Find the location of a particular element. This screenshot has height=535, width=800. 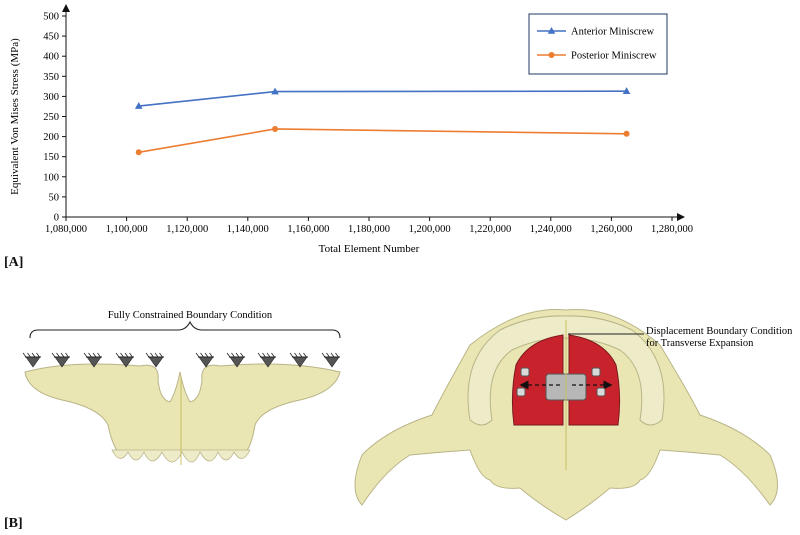

y-tick-label: 450 is located at coordinates (51, 37).